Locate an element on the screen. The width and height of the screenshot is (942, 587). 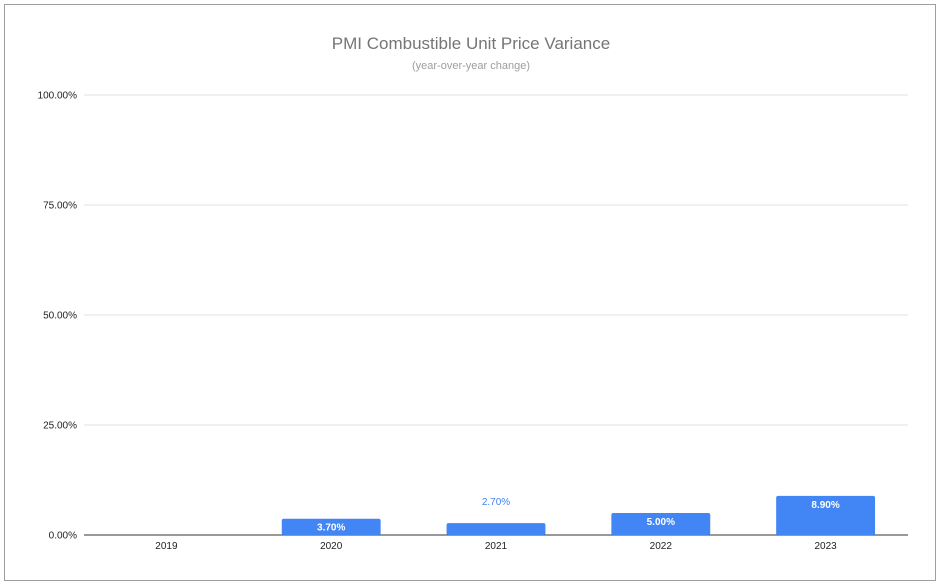
bars is located at coordinates (578, 515).